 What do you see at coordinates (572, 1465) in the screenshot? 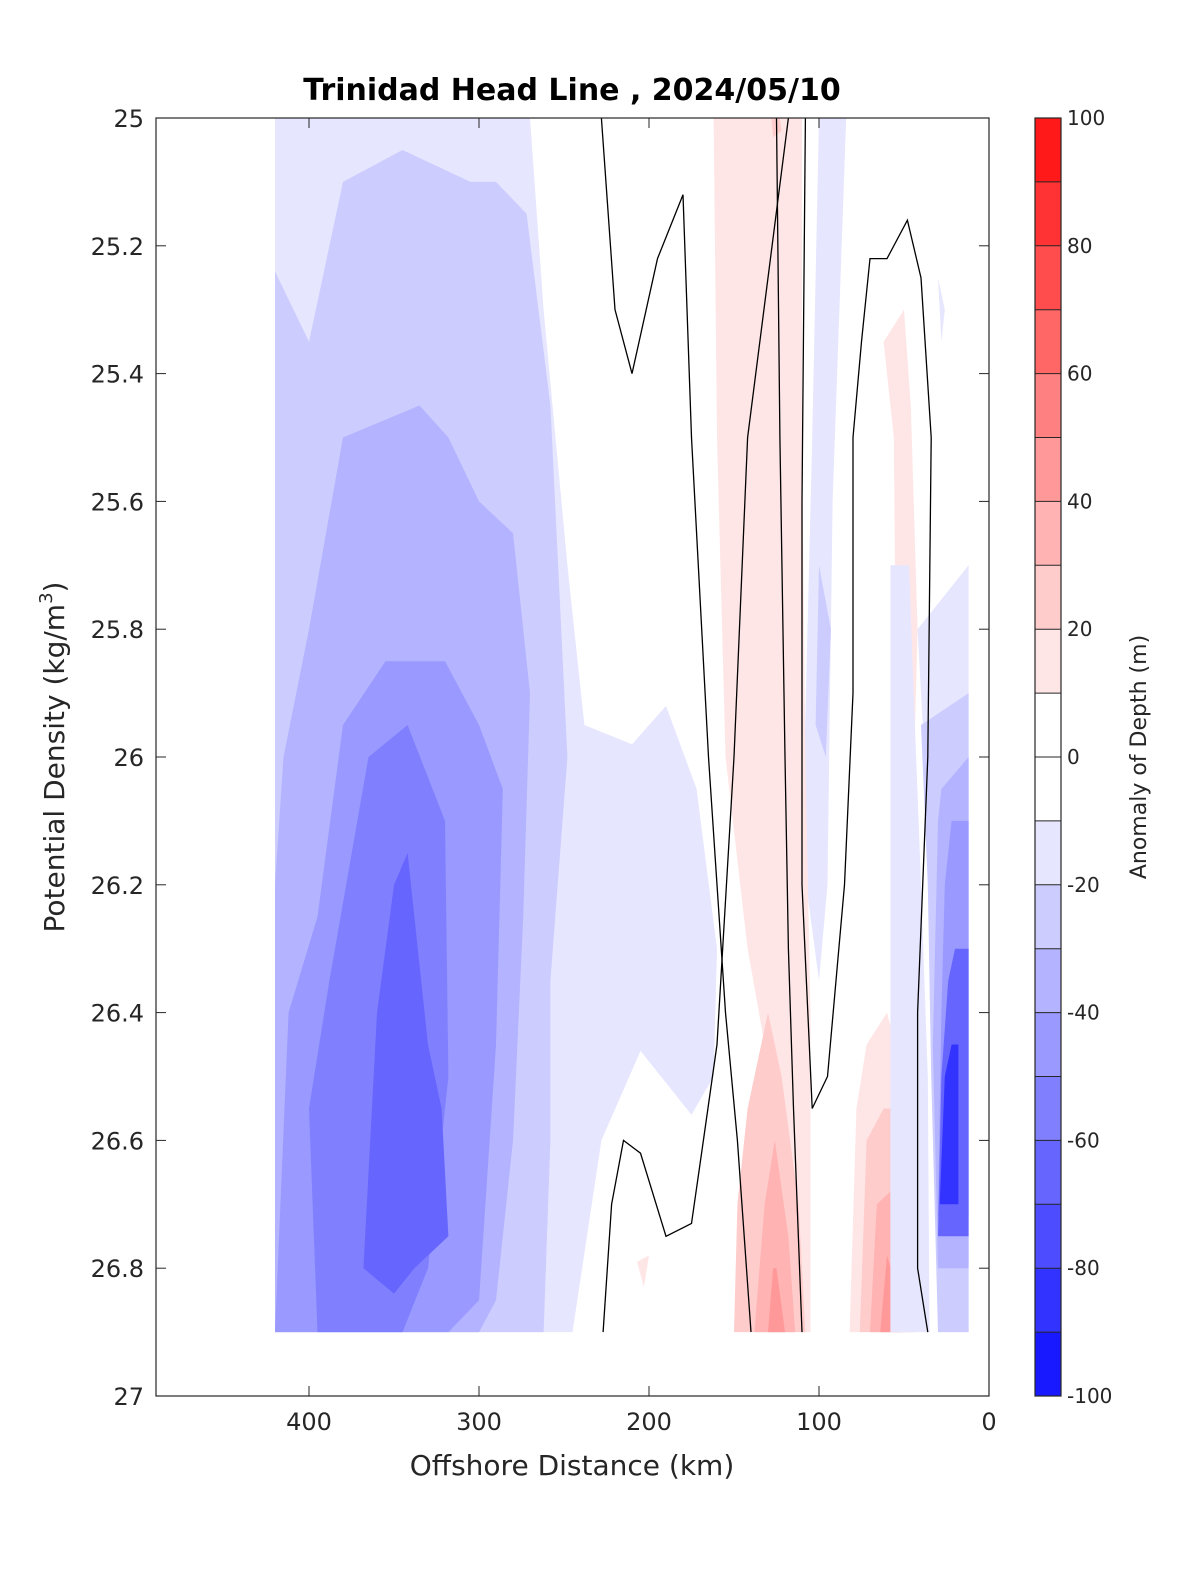
I see `x-axis-label: Offshore Distance (km)` at bounding box center [572, 1465].